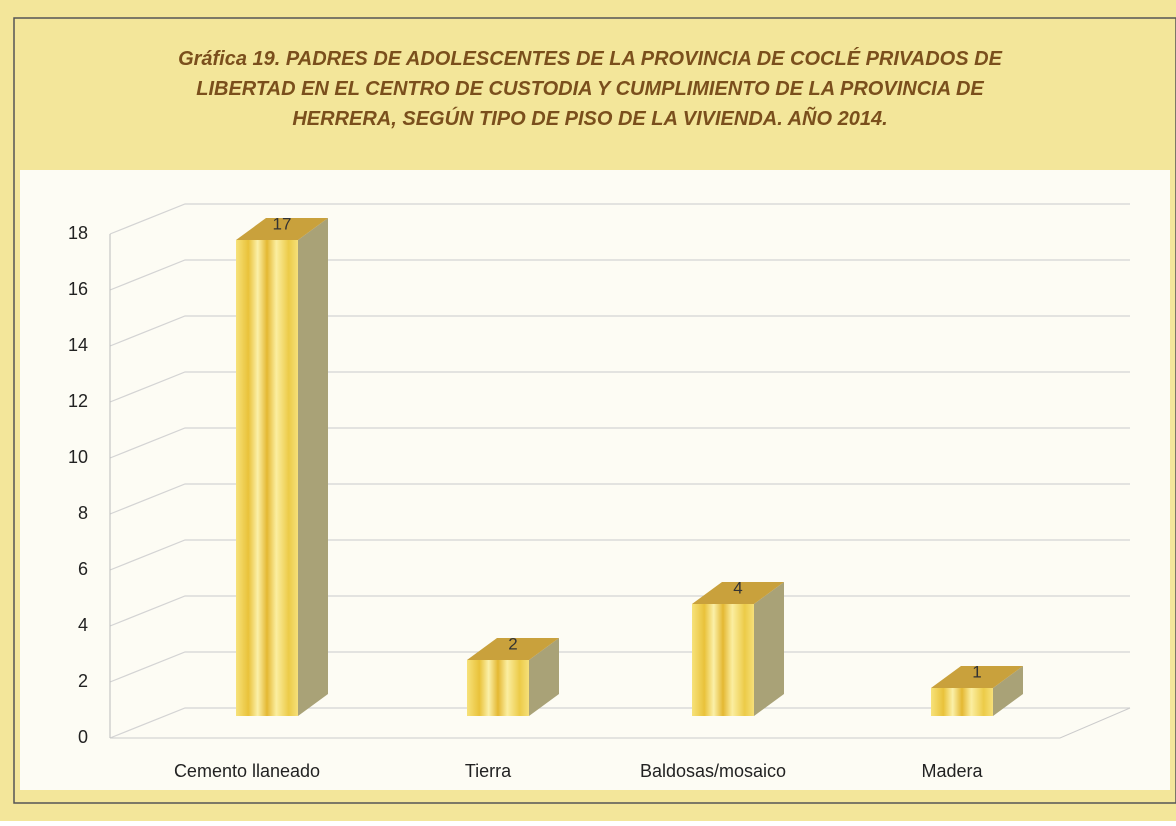 The image size is (1176, 826). What do you see at coordinates (78, 345) in the screenshot?
I see `y-tick-label: 14` at bounding box center [78, 345].